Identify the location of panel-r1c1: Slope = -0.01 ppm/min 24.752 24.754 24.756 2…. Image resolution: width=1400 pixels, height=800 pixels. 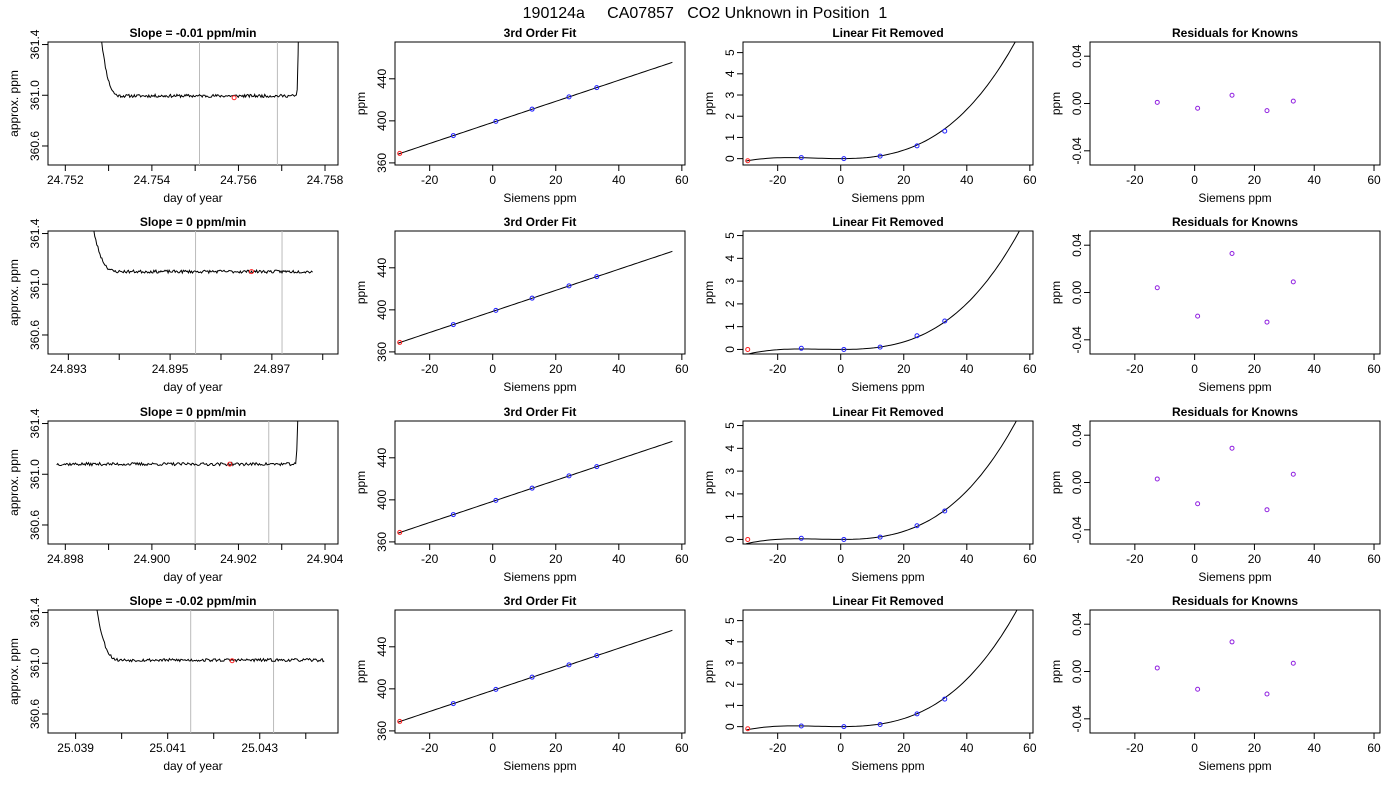
(175, 115).